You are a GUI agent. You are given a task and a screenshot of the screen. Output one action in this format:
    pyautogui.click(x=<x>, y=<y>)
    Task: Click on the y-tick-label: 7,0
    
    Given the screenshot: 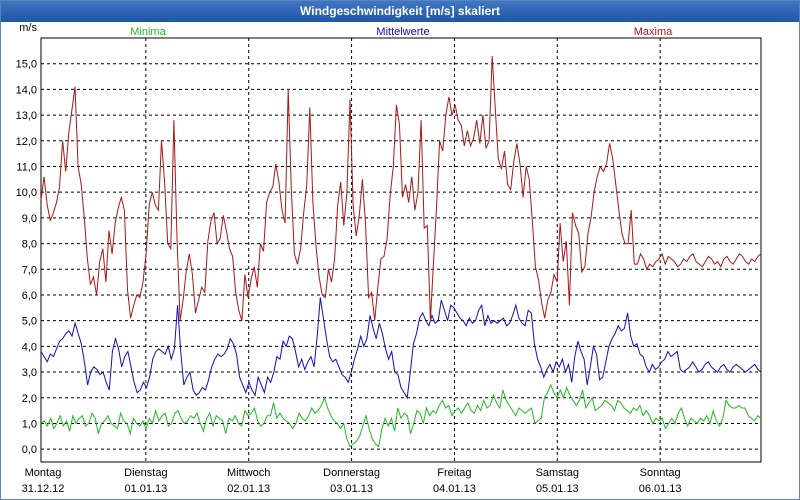 What is the action you would take?
    pyautogui.click(x=29, y=270)
    